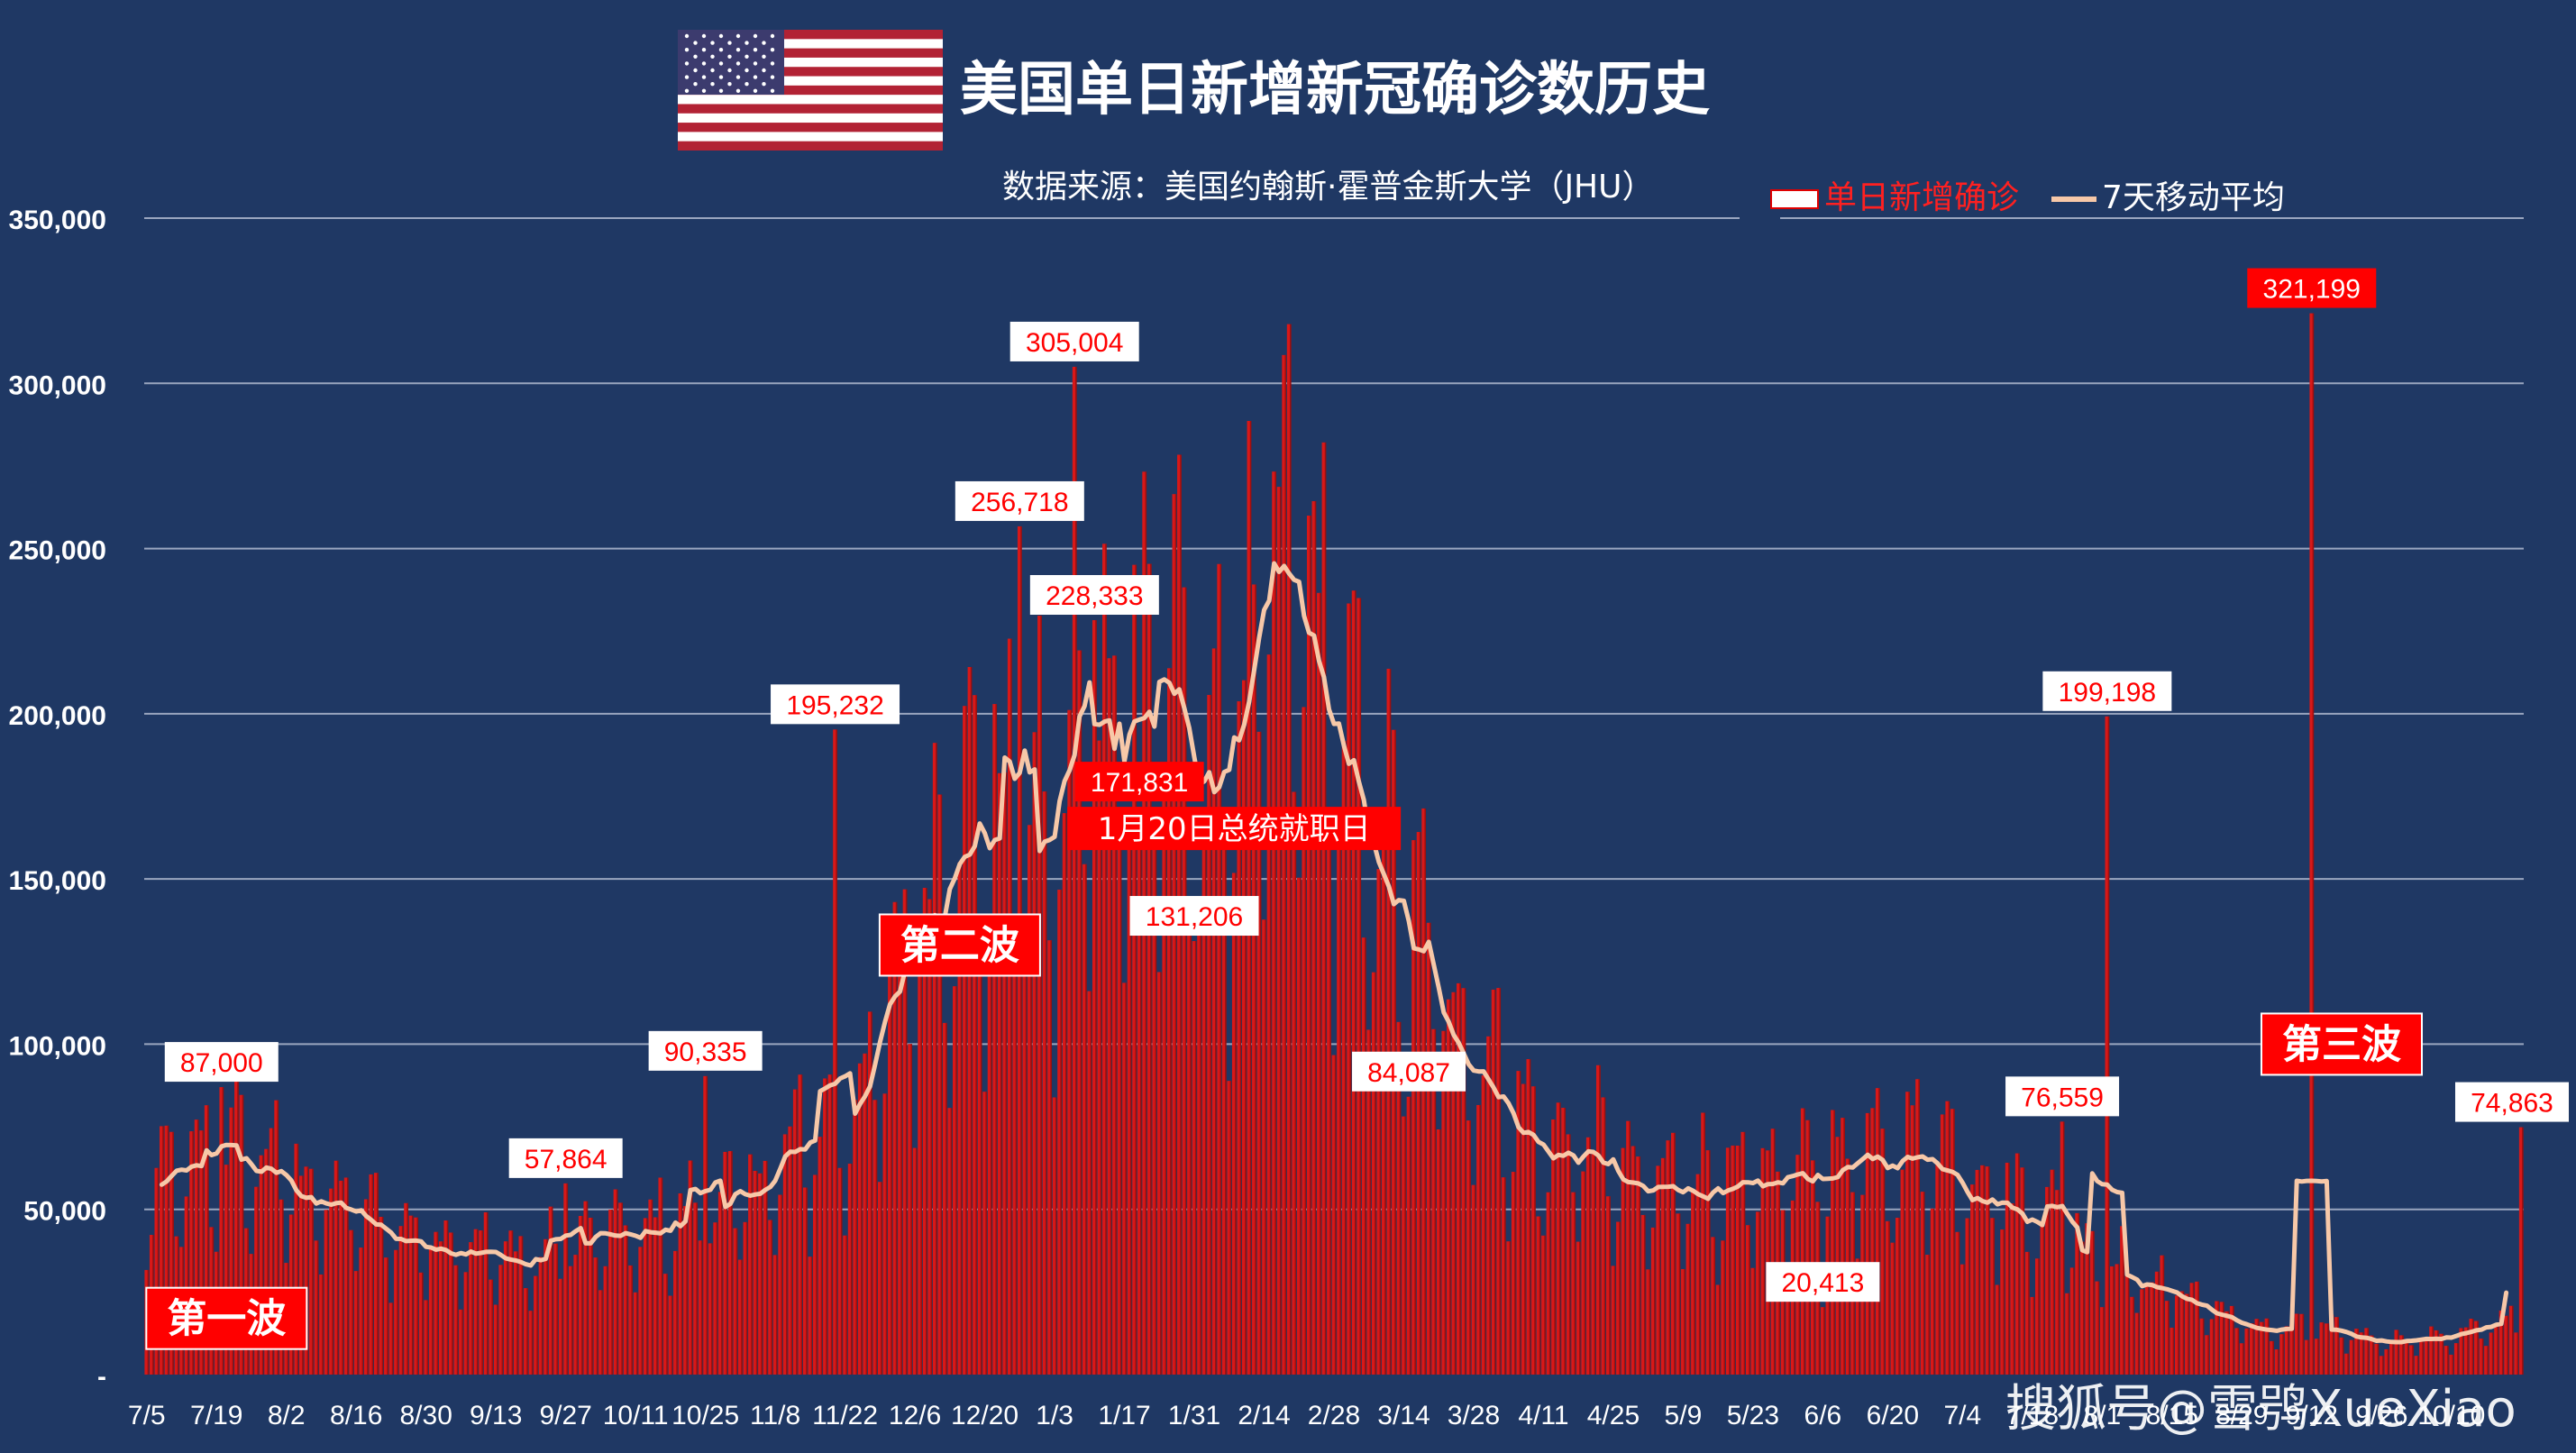 Image resolution: width=2576 pixels, height=1453 pixels. Describe the element at coordinates (1334, 1415) in the screenshot. I see `x-tick-label: 2/28` at that location.